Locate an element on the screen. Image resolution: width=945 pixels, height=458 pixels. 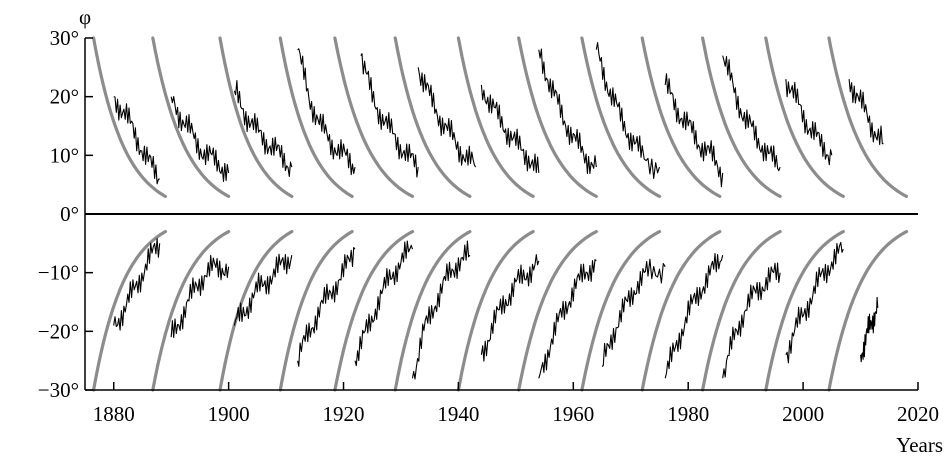
x-tick-label: 1940 is located at coordinates (458, 414).